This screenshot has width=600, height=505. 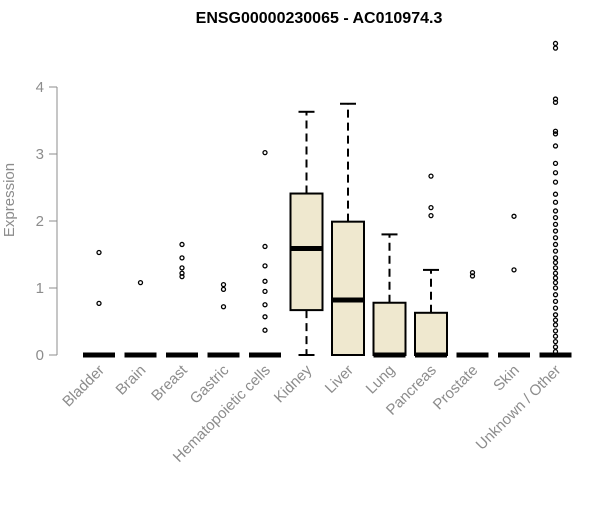 What do you see at coordinates (40, 154) in the screenshot?
I see `y-tick-label: 3` at bounding box center [40, 154].